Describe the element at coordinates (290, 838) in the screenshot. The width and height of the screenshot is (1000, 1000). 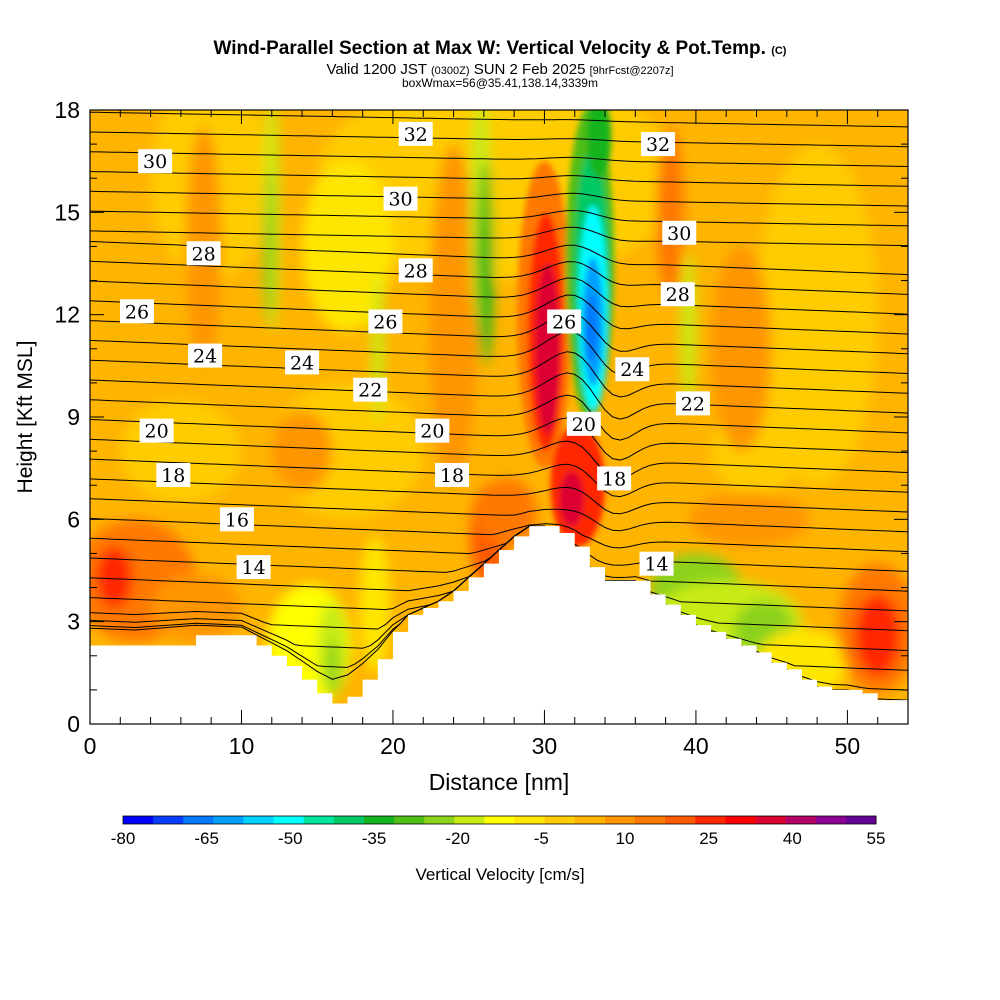
I see `colorbar-tick-label: -50` at that location.